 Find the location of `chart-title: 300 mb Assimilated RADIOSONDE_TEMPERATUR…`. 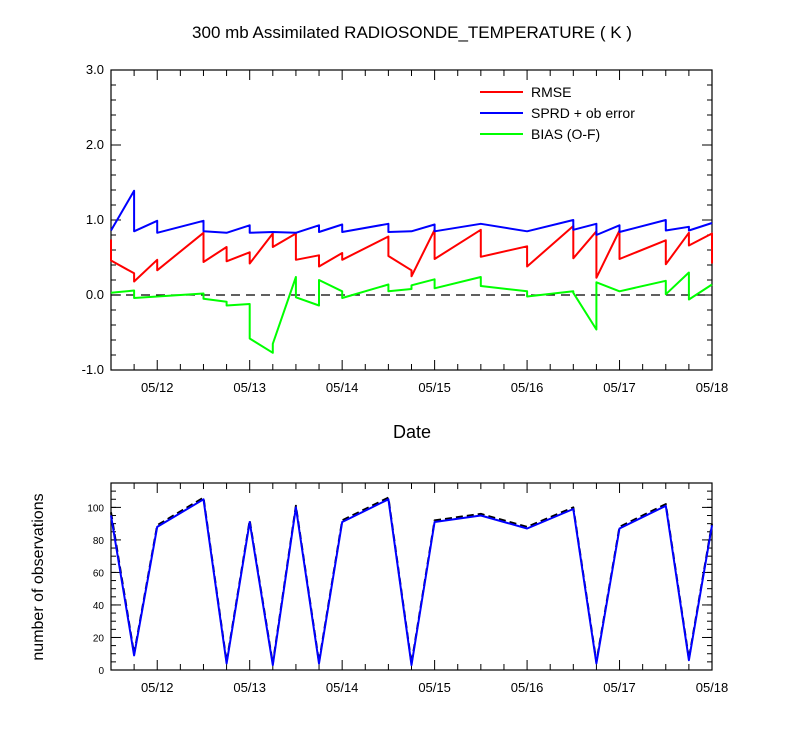

chart-title: 300 mb Assimilated RADIOSONDE_TEMPERATUR… is located at coordinates (412, 32).